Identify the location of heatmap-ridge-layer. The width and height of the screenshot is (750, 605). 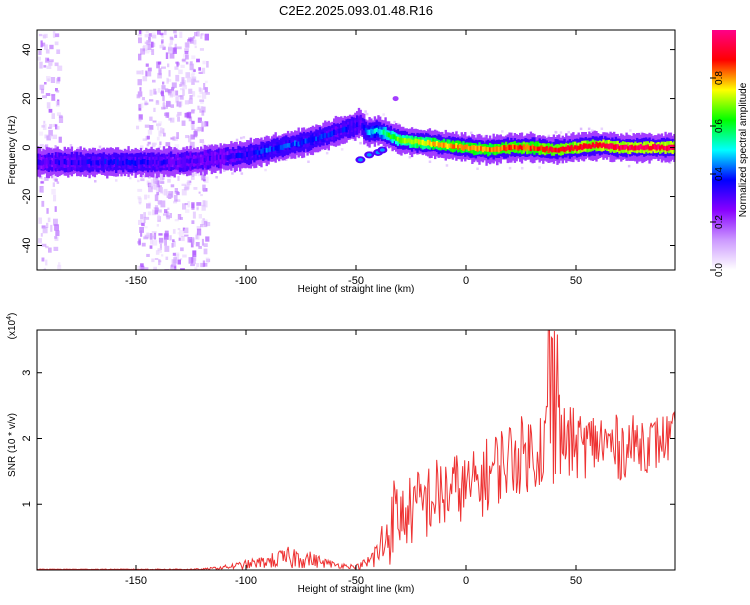
(356, 143).